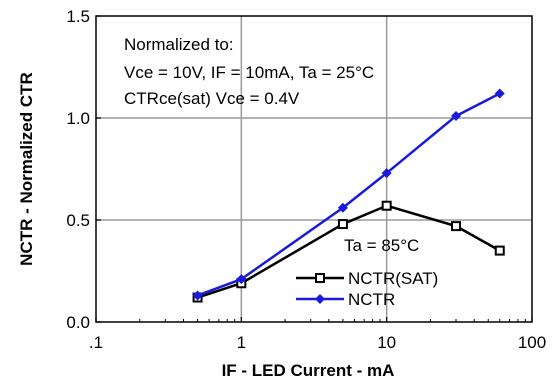  I want to click on series-line-nctr-sat, so click(349, 251).